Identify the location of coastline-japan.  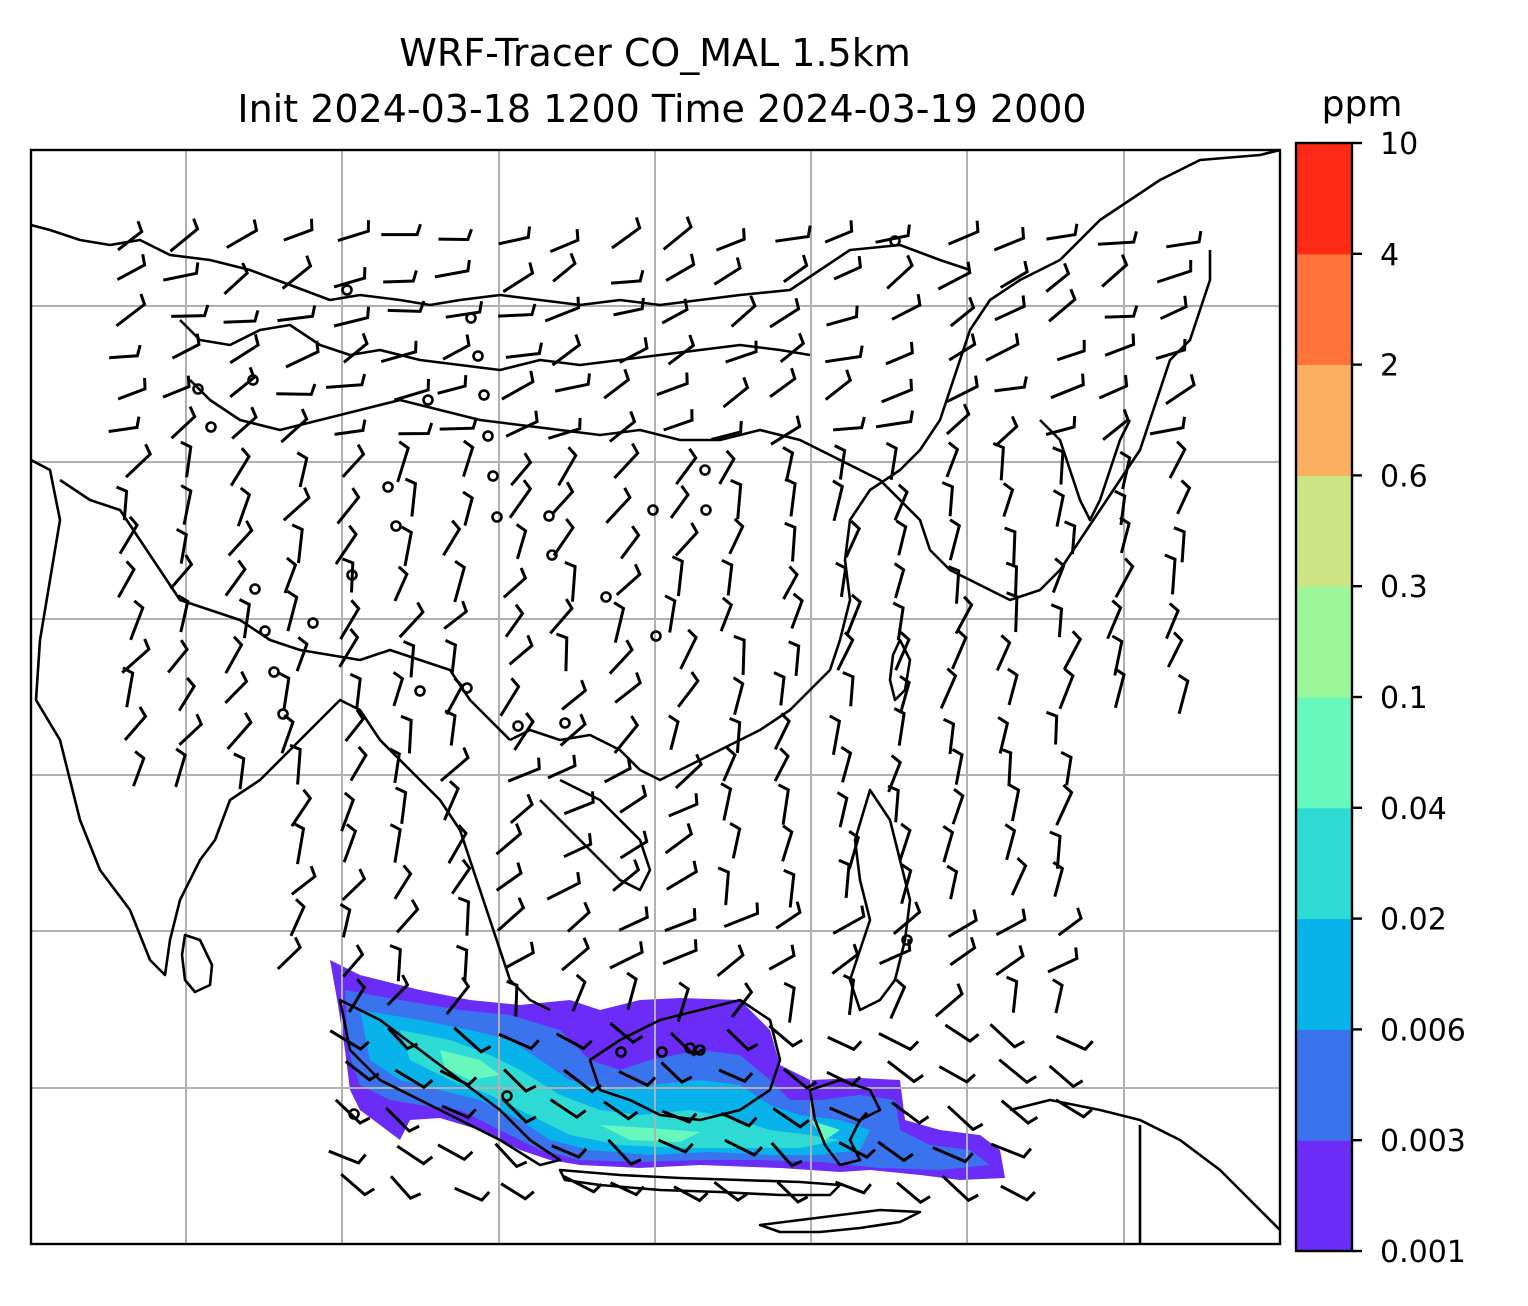
(1169, 205).